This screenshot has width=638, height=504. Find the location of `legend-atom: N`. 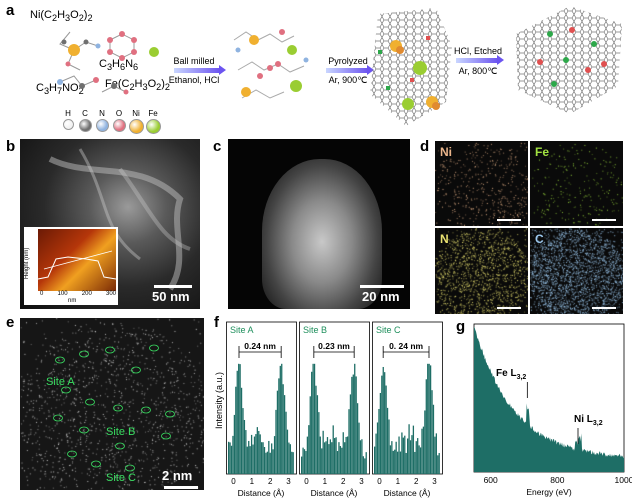

legend-atom: N is located at coordinates (102, 120).